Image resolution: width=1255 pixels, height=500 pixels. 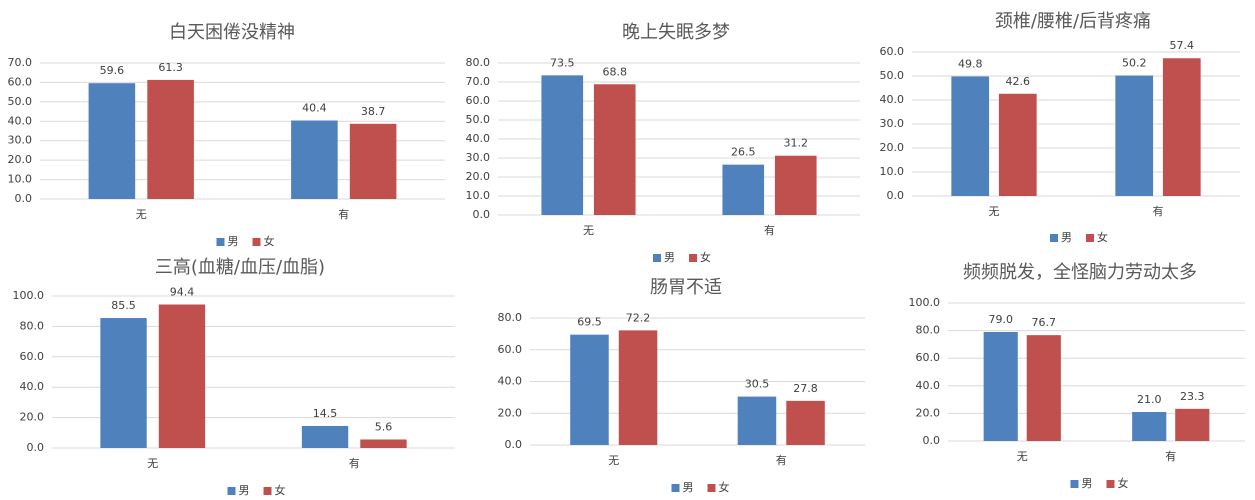 I want to click on data-label: 31.2, so click(x=795, y=143).